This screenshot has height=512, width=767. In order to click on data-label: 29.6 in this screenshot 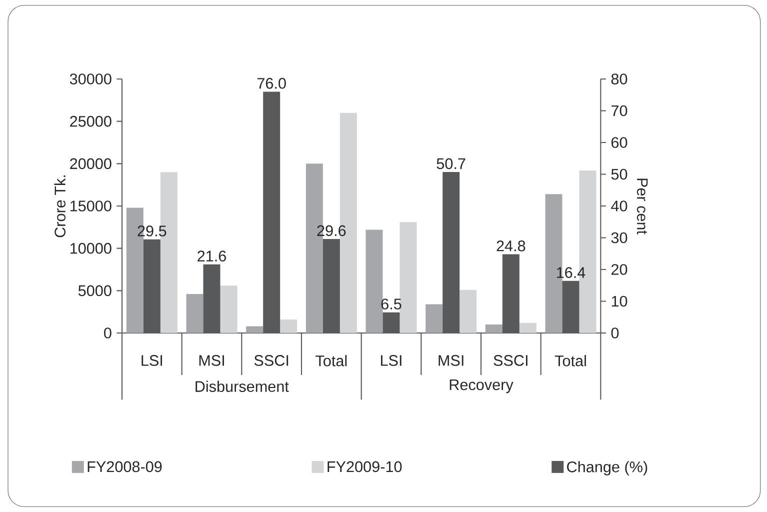, I will do `click(331, 230)`.